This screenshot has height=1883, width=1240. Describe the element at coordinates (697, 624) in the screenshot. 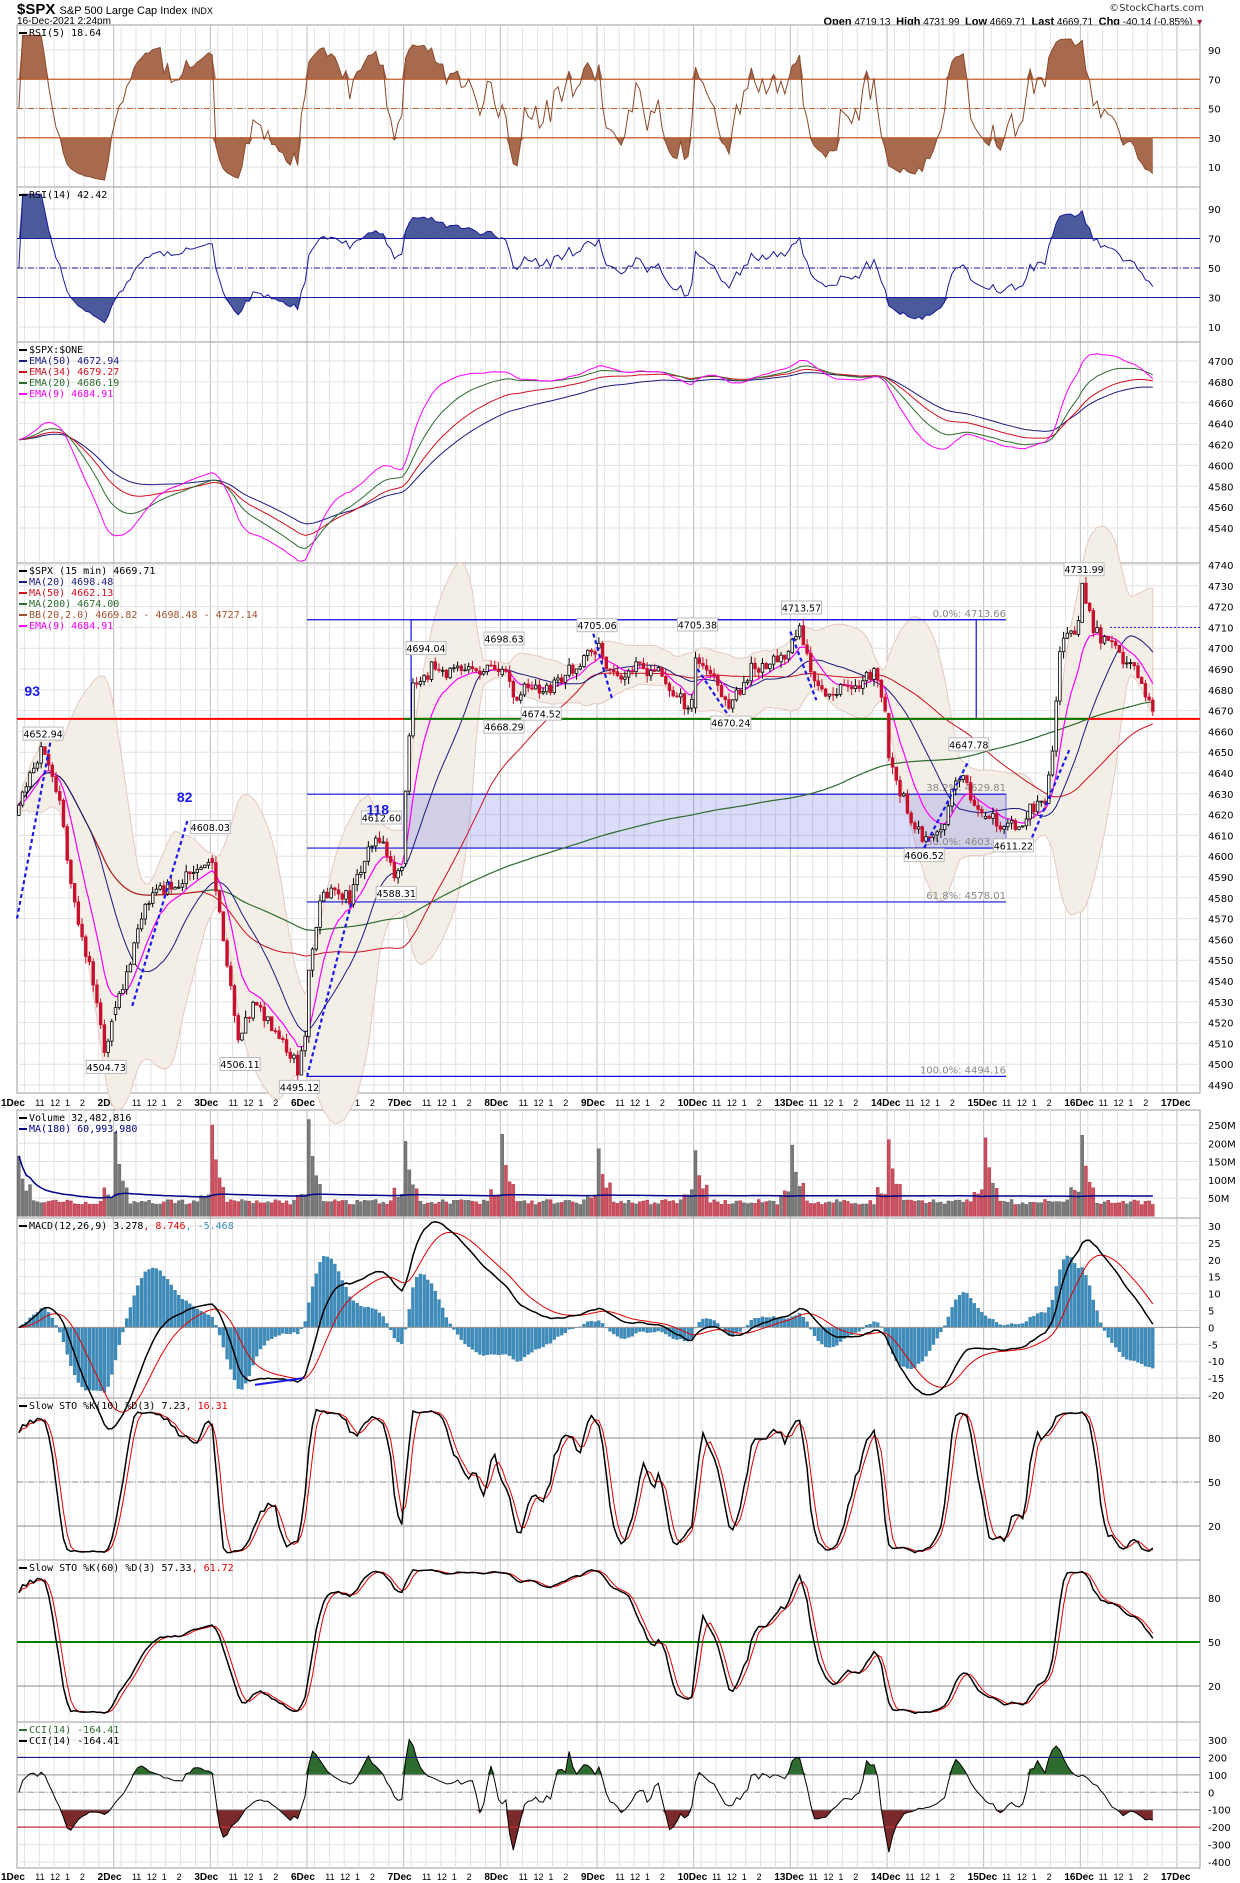

I see `price-label-box` at that location.